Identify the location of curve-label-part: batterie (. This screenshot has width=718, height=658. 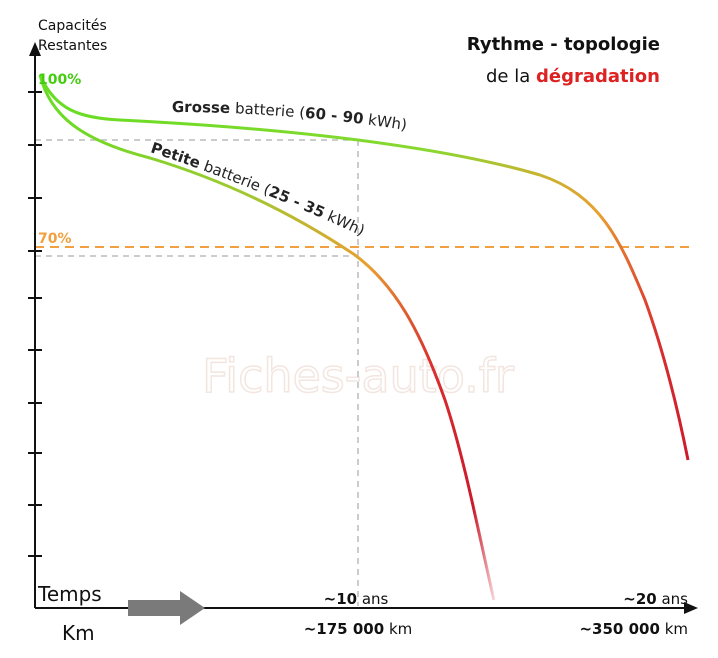
(268, 110).